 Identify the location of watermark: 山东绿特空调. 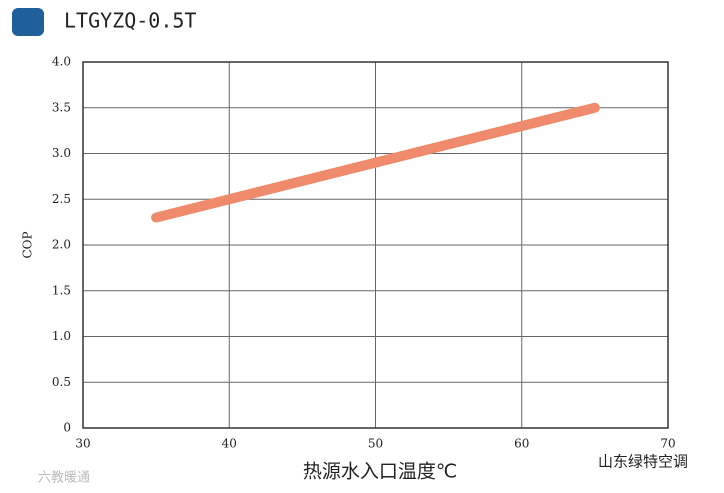
(643, 462).